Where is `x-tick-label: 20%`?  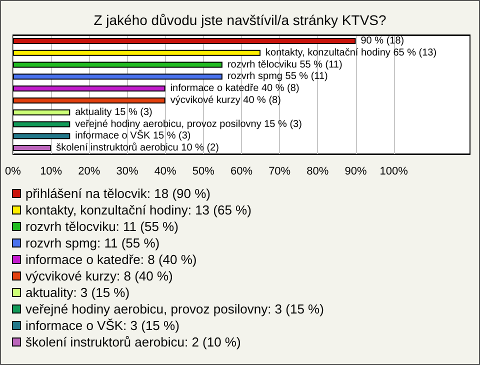 x-tick-label: 20% is located at coordinates (89, 172).